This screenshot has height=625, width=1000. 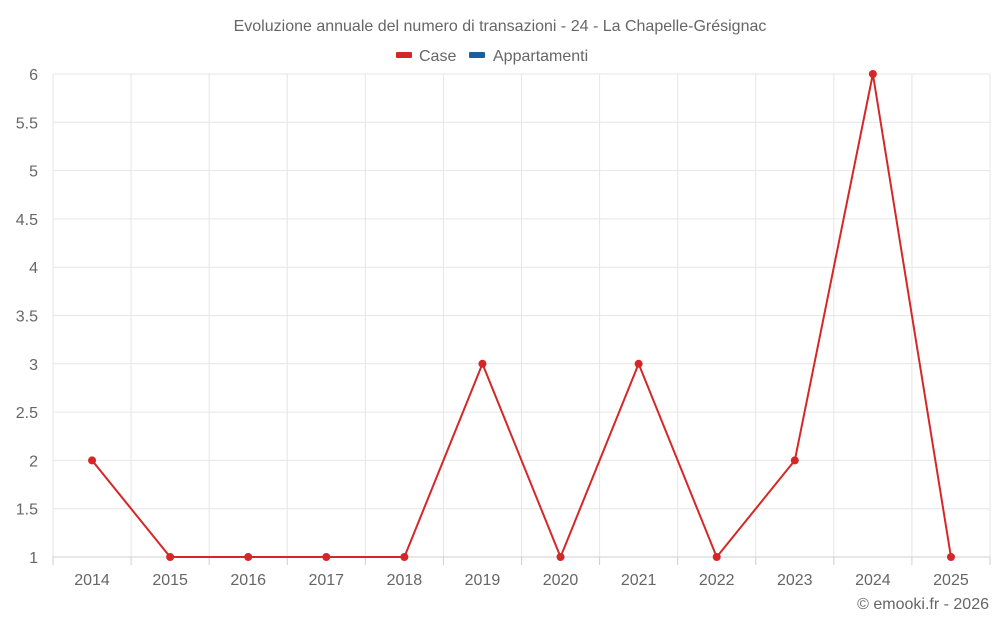 What do you see at coordinates (33, 172) in the screenshot?
I see `y-tick-label: 5` at bounding box center [33, 172].